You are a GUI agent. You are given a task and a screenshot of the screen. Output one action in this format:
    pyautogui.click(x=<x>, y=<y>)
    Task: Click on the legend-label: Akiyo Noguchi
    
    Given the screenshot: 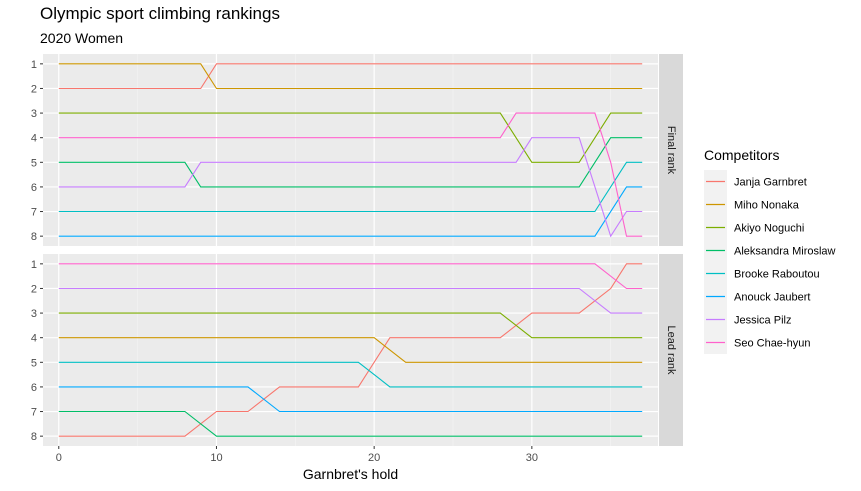 What is the action you would take?
    pyautogui.click(x=769, y=229)
    